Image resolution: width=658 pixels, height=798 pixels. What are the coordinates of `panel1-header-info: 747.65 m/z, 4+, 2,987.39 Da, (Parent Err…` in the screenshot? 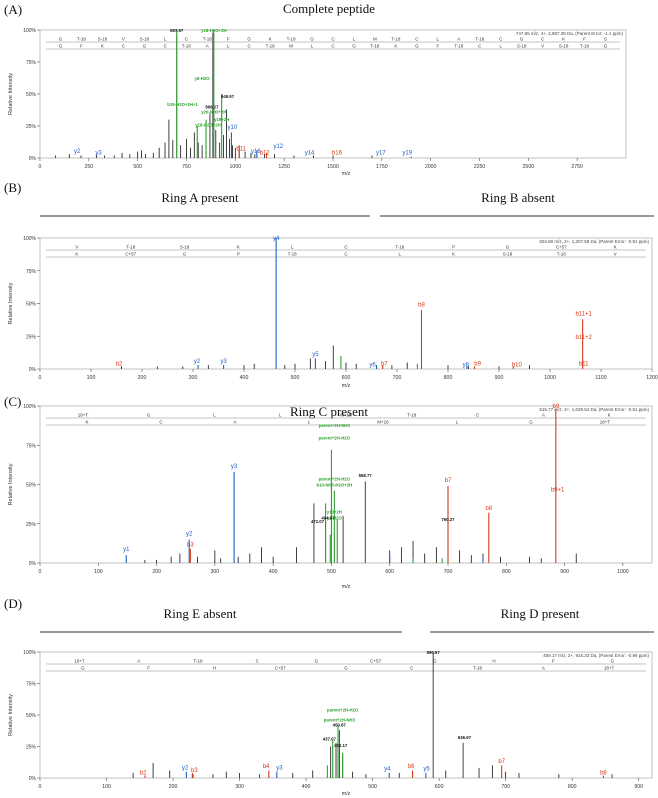 It's located at (570, 33).